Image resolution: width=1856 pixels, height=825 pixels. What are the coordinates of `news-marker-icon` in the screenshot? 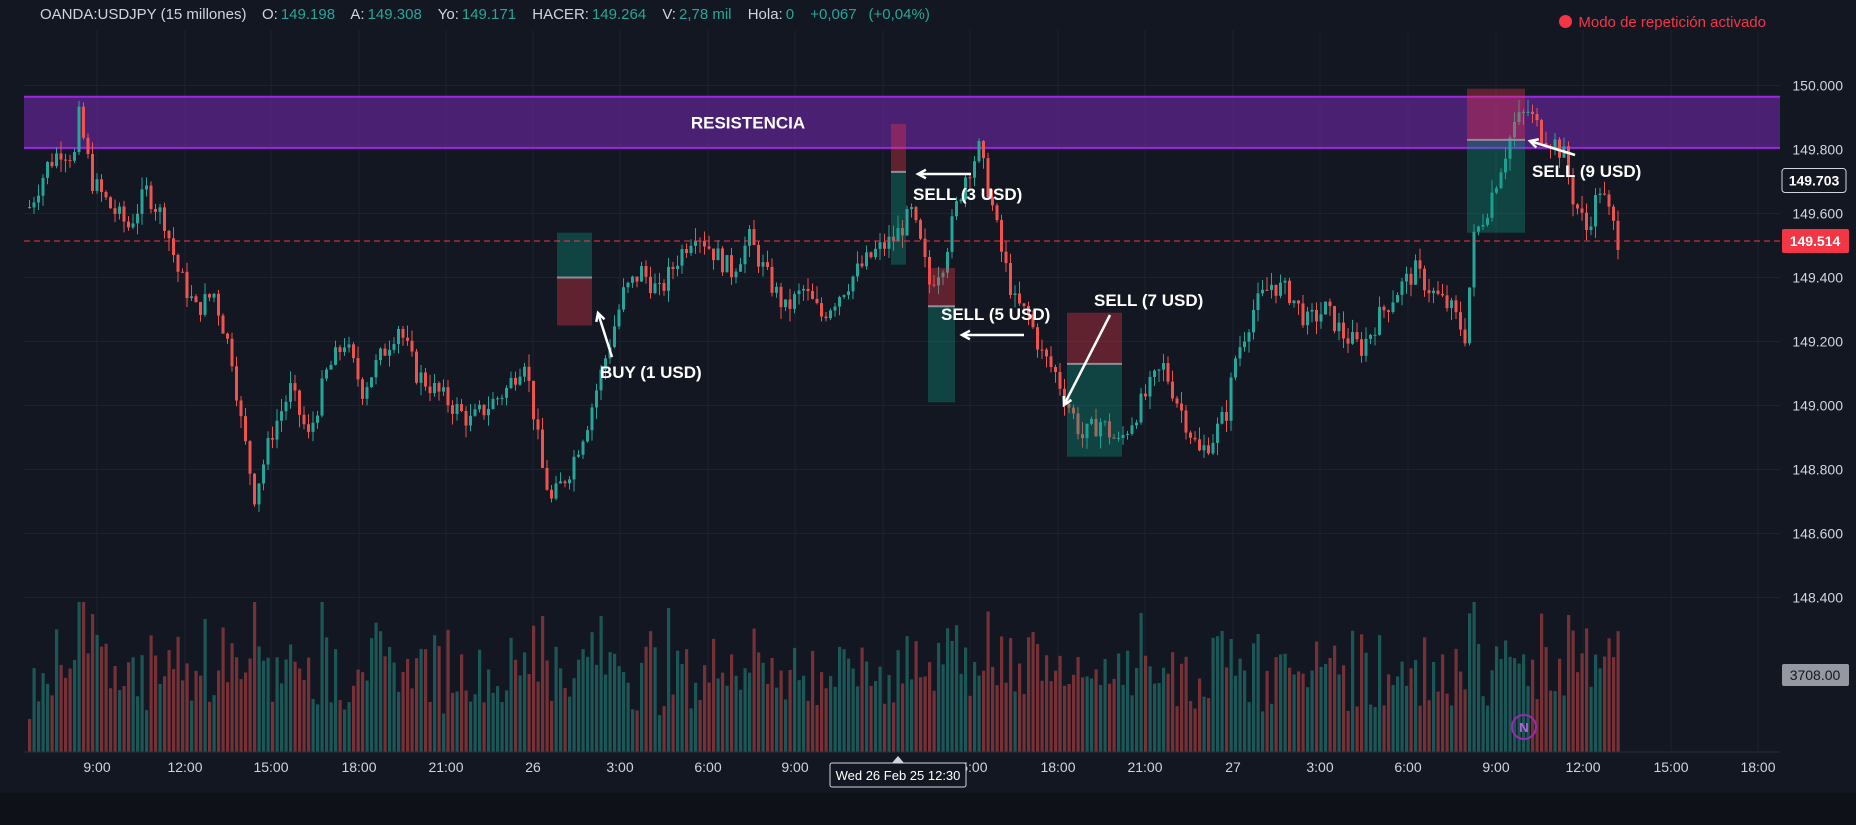 It's located at (1524, 727).